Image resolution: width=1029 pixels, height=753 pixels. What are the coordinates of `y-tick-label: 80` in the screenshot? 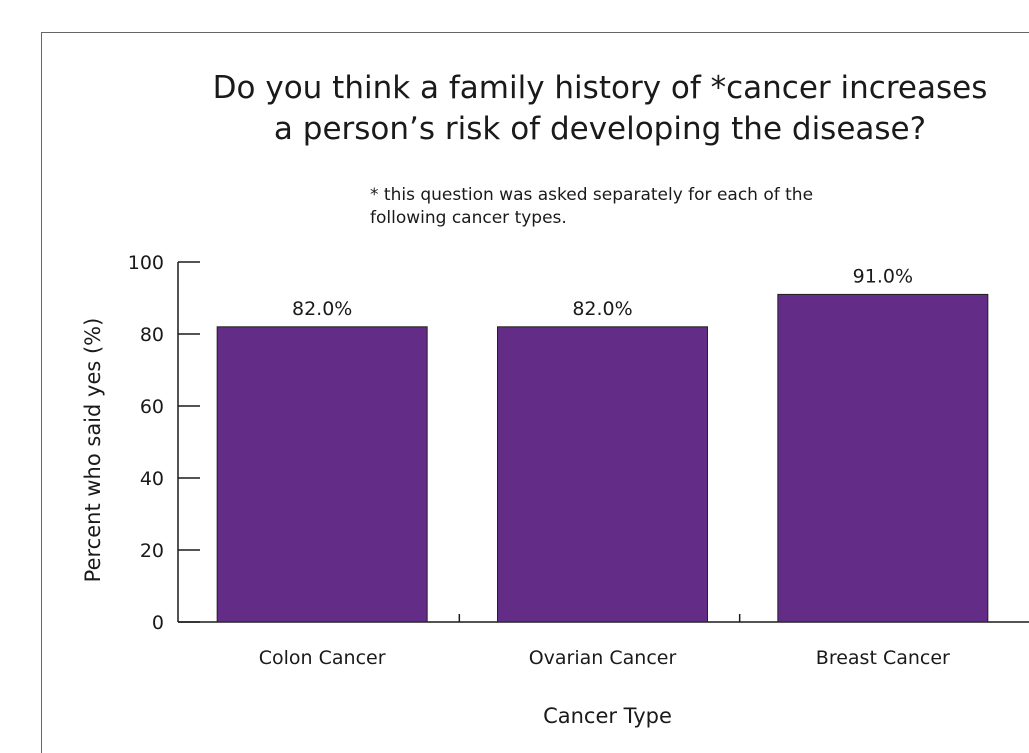 It's located at (152, 335).